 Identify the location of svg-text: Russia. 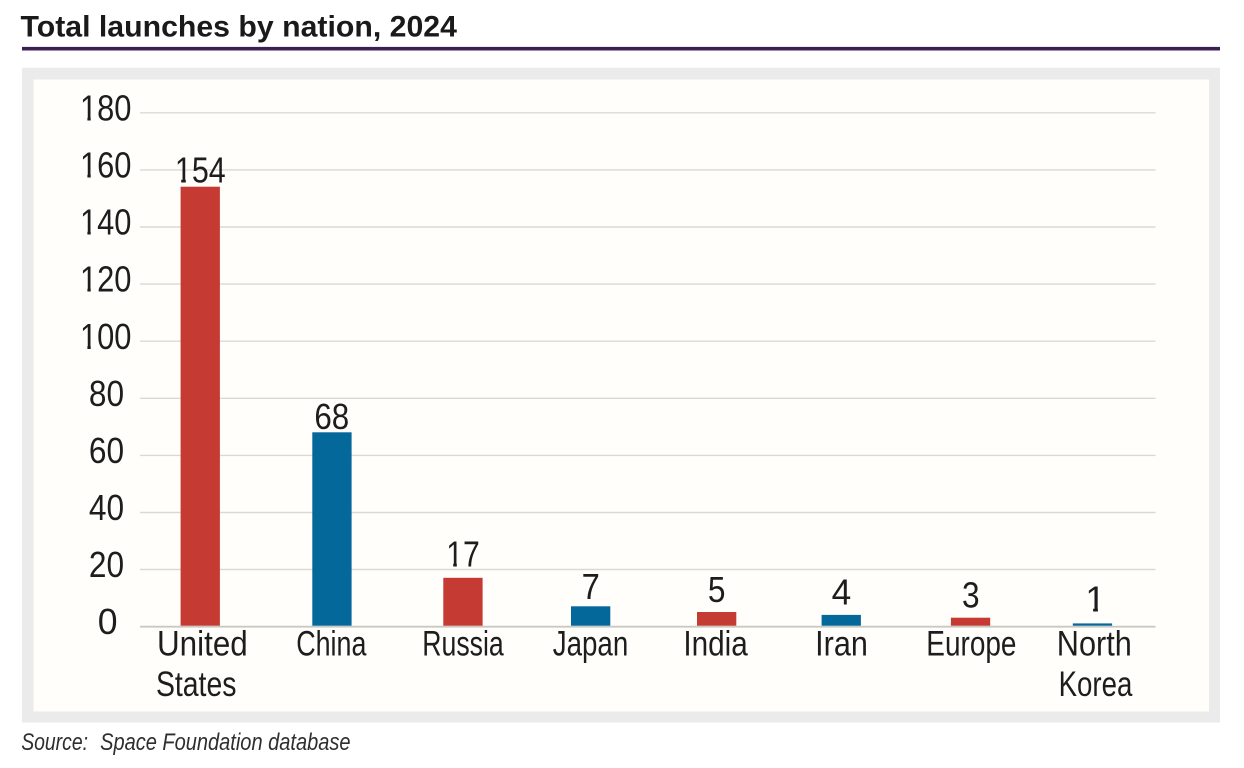
(463, 644).